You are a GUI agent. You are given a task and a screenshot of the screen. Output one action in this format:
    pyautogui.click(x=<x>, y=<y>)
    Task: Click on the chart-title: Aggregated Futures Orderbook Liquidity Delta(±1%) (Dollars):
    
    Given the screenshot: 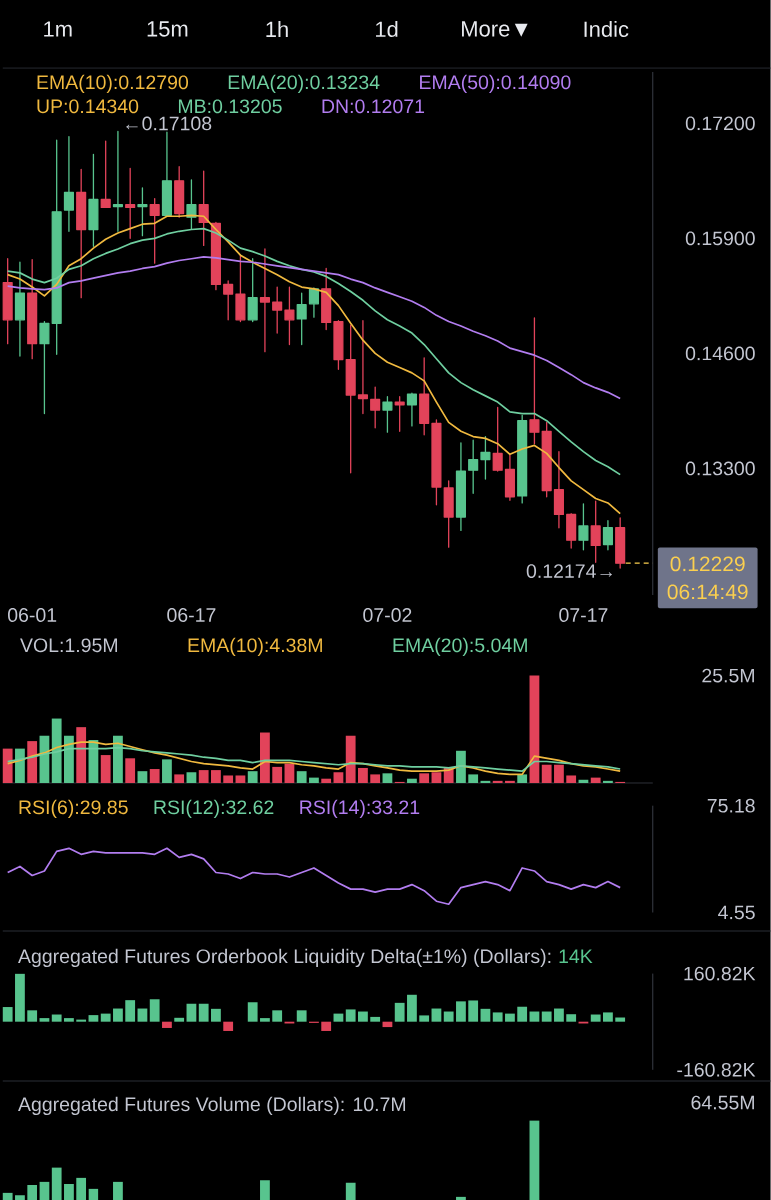 What is the action you would take?
    pyautogui.click(x=284, y=958)
    